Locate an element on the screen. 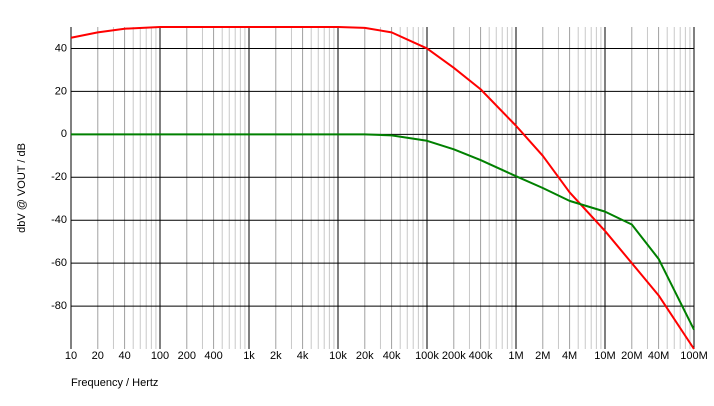 The image size is (714, 406). x-tick-label: 10 is located at coordinates (71, 356).